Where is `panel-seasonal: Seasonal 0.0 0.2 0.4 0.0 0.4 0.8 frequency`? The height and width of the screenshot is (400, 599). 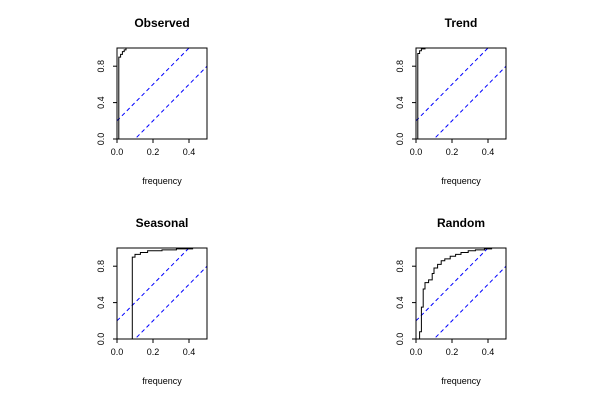
panel-seasonal: Seasonal 0.0 0.2 0.4 0.0 0.4 0.8 frequency is located at coordinates (152, 301).